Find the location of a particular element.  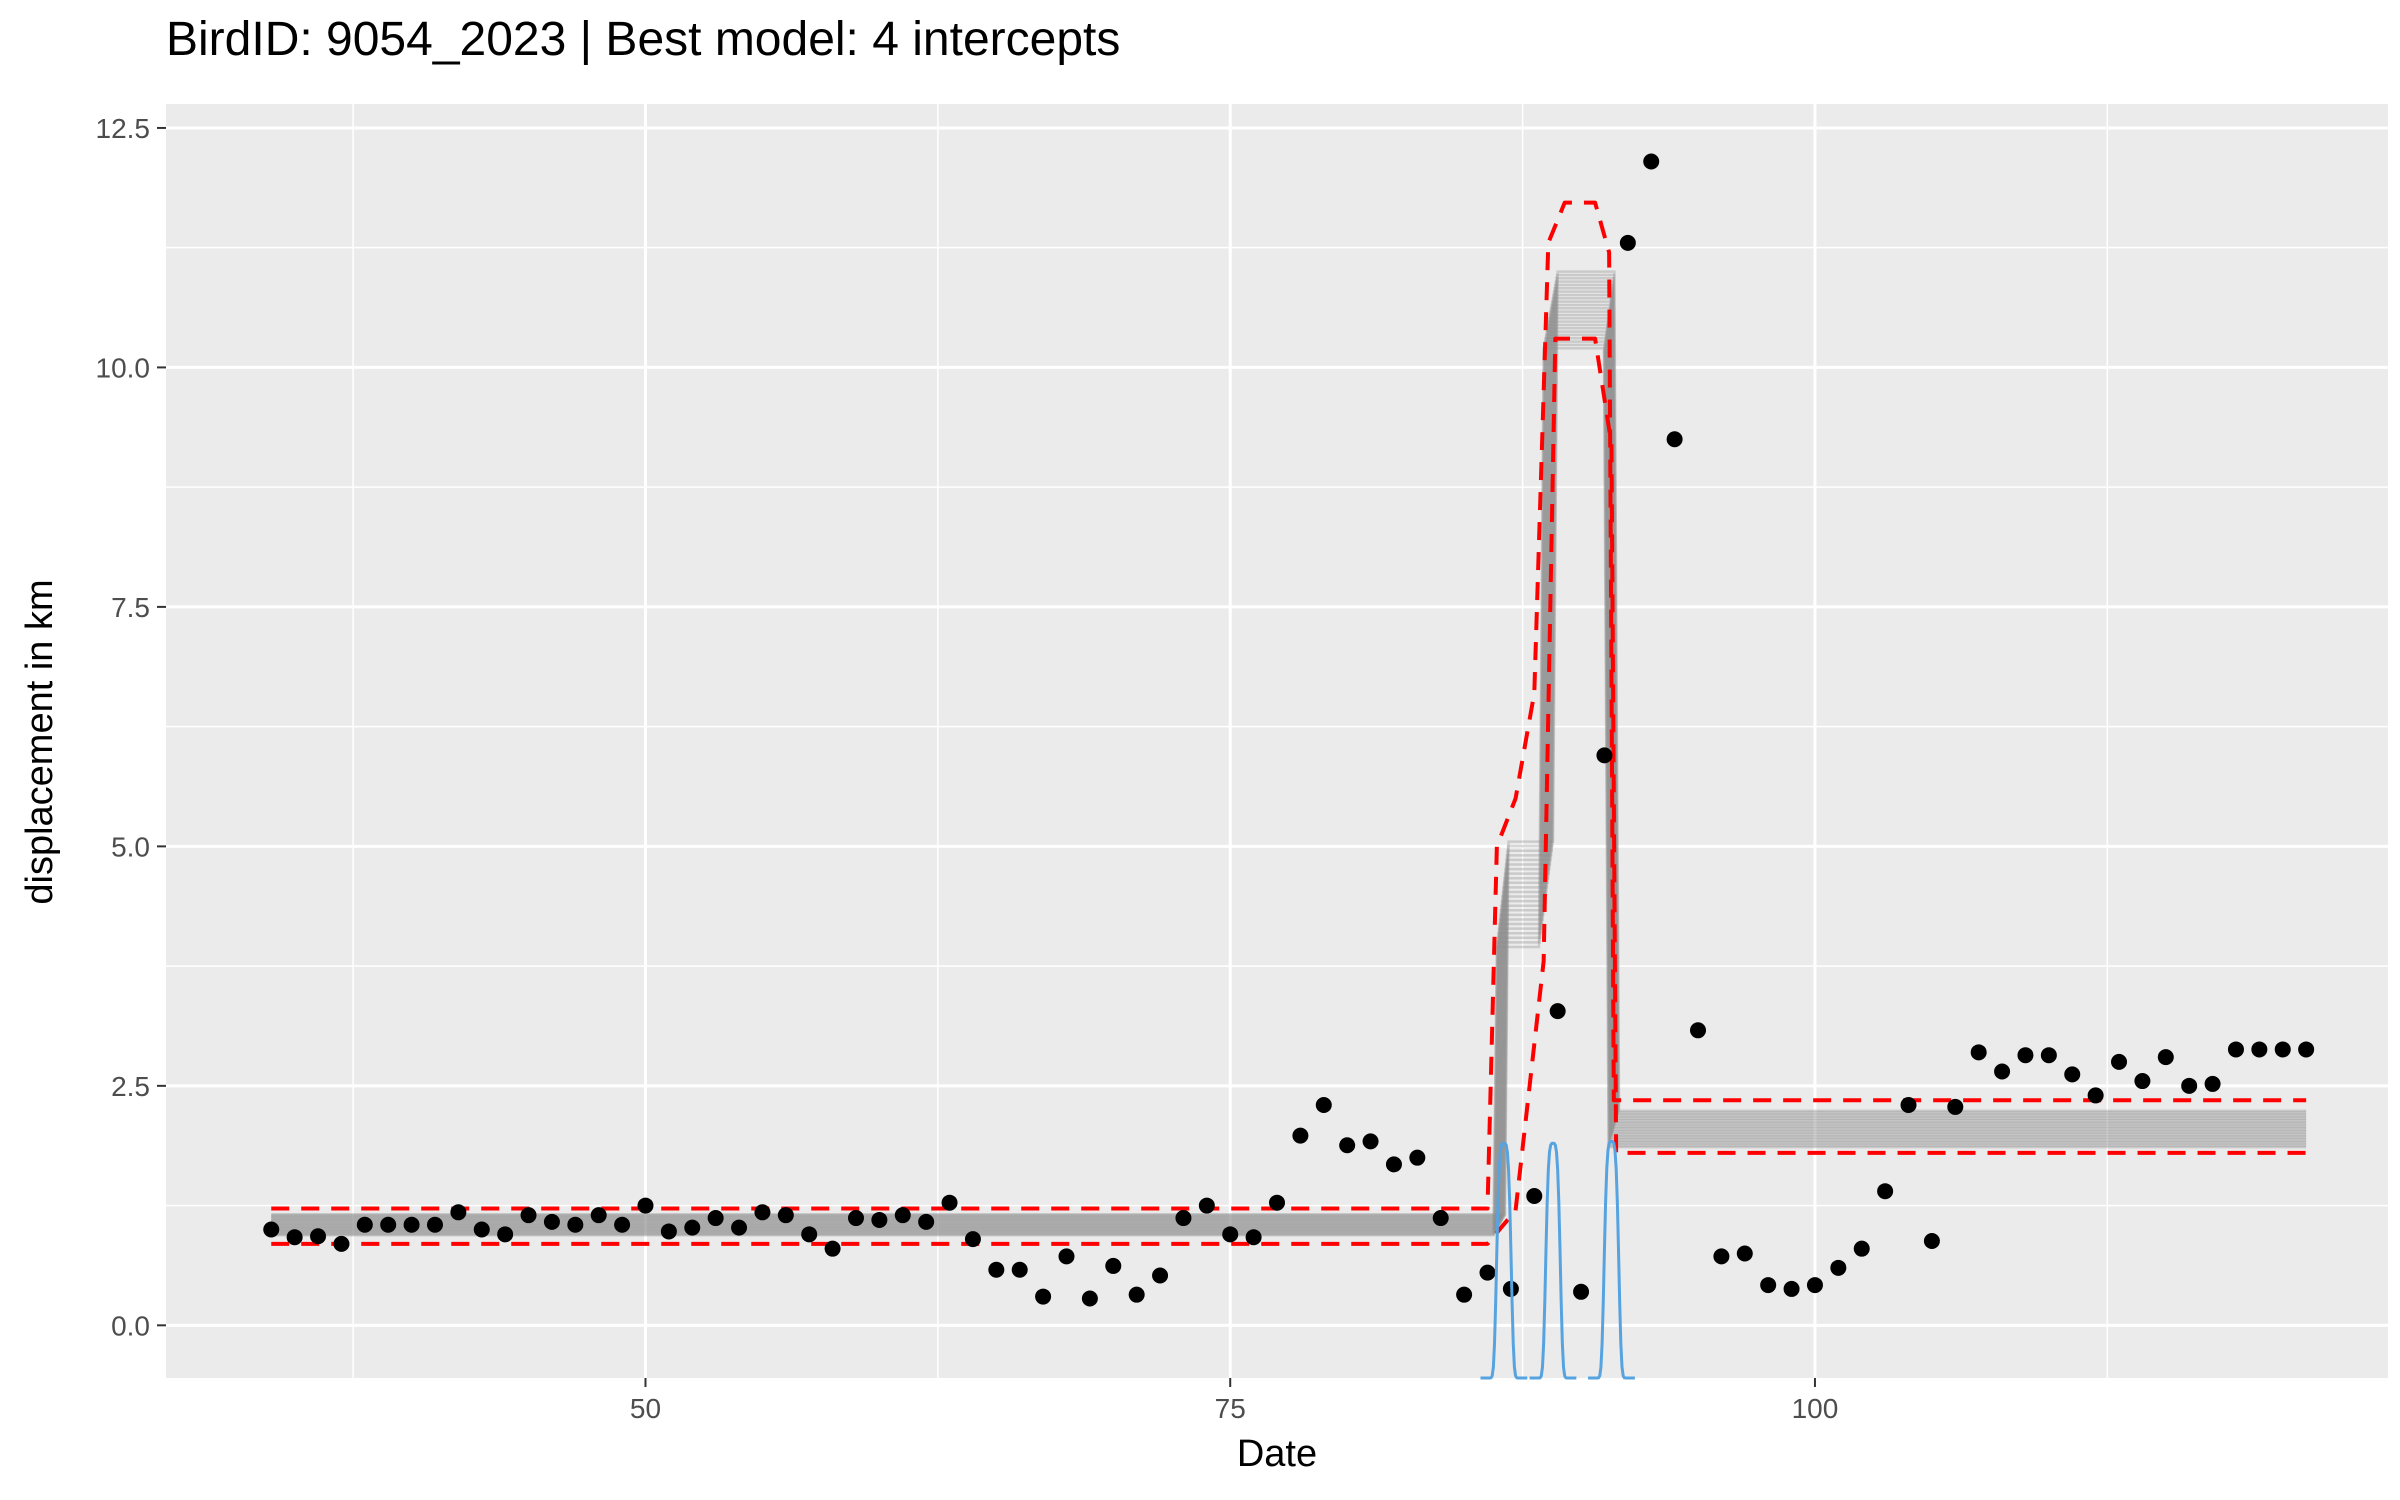

y-tick-label: 2.5 is located at coordinates (130, 1086).